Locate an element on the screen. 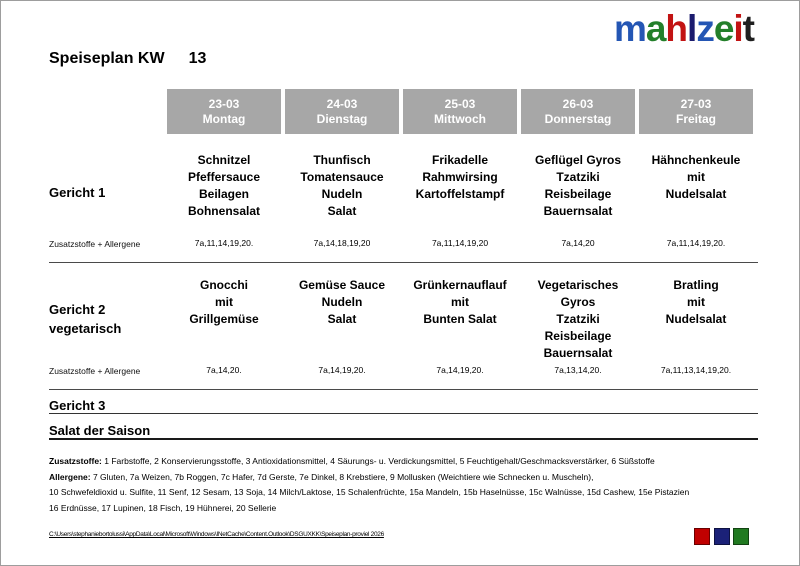 This screenshot has width=800, height=566. day-name: Montag is located at coordinates (224, 118).